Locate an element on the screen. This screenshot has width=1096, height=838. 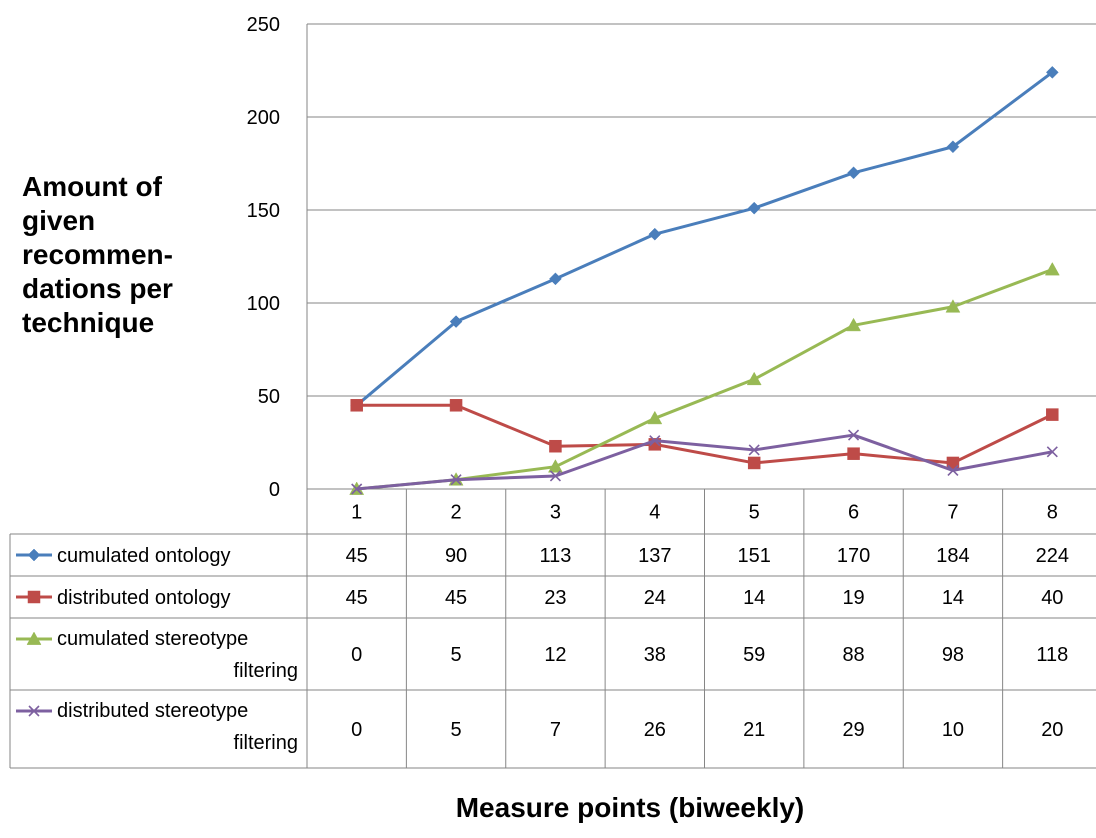
table-value: 7 is located at coordinates (555, 730).